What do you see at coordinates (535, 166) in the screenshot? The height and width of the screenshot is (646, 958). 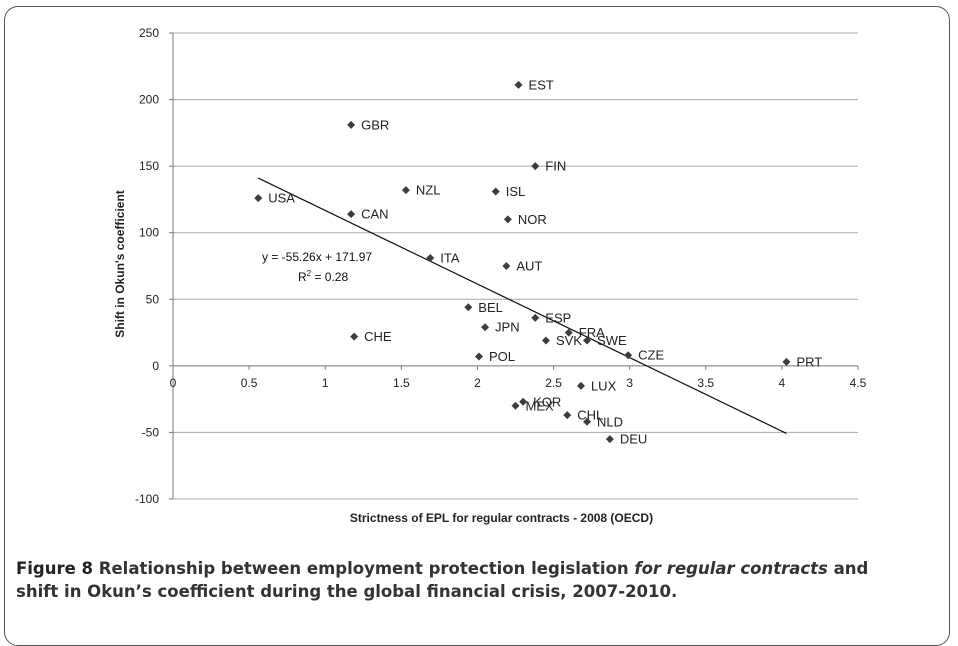 I see `data-point-fin` at bounding box center [535, 166].